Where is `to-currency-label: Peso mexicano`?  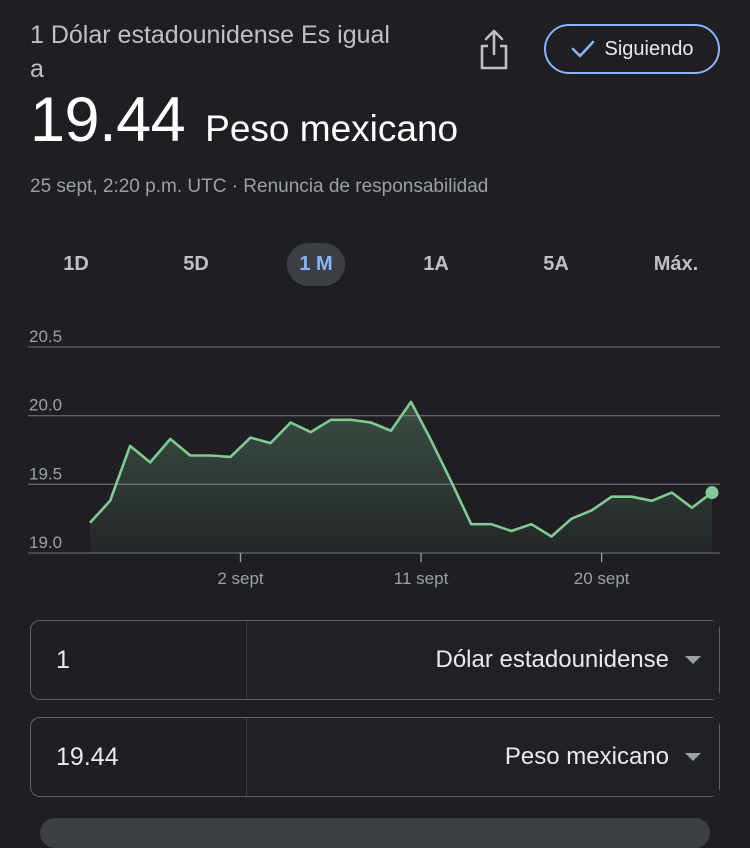 to-currency-label: Peso mexicano is located at coordinates (586, 756).